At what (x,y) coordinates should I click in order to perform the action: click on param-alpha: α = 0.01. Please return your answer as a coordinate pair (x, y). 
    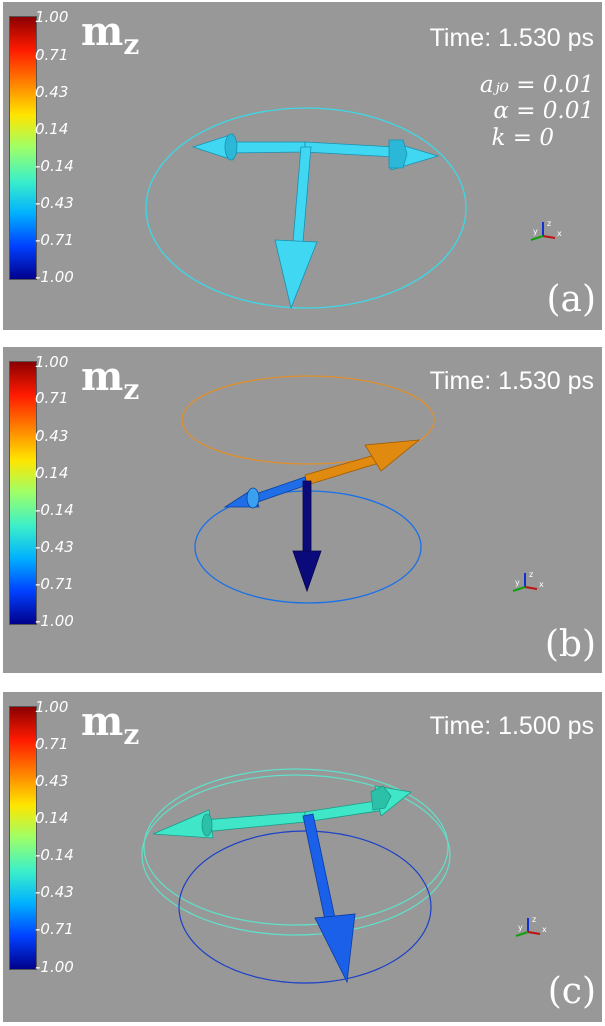
    Looking at the image, I should click on (543, 111).